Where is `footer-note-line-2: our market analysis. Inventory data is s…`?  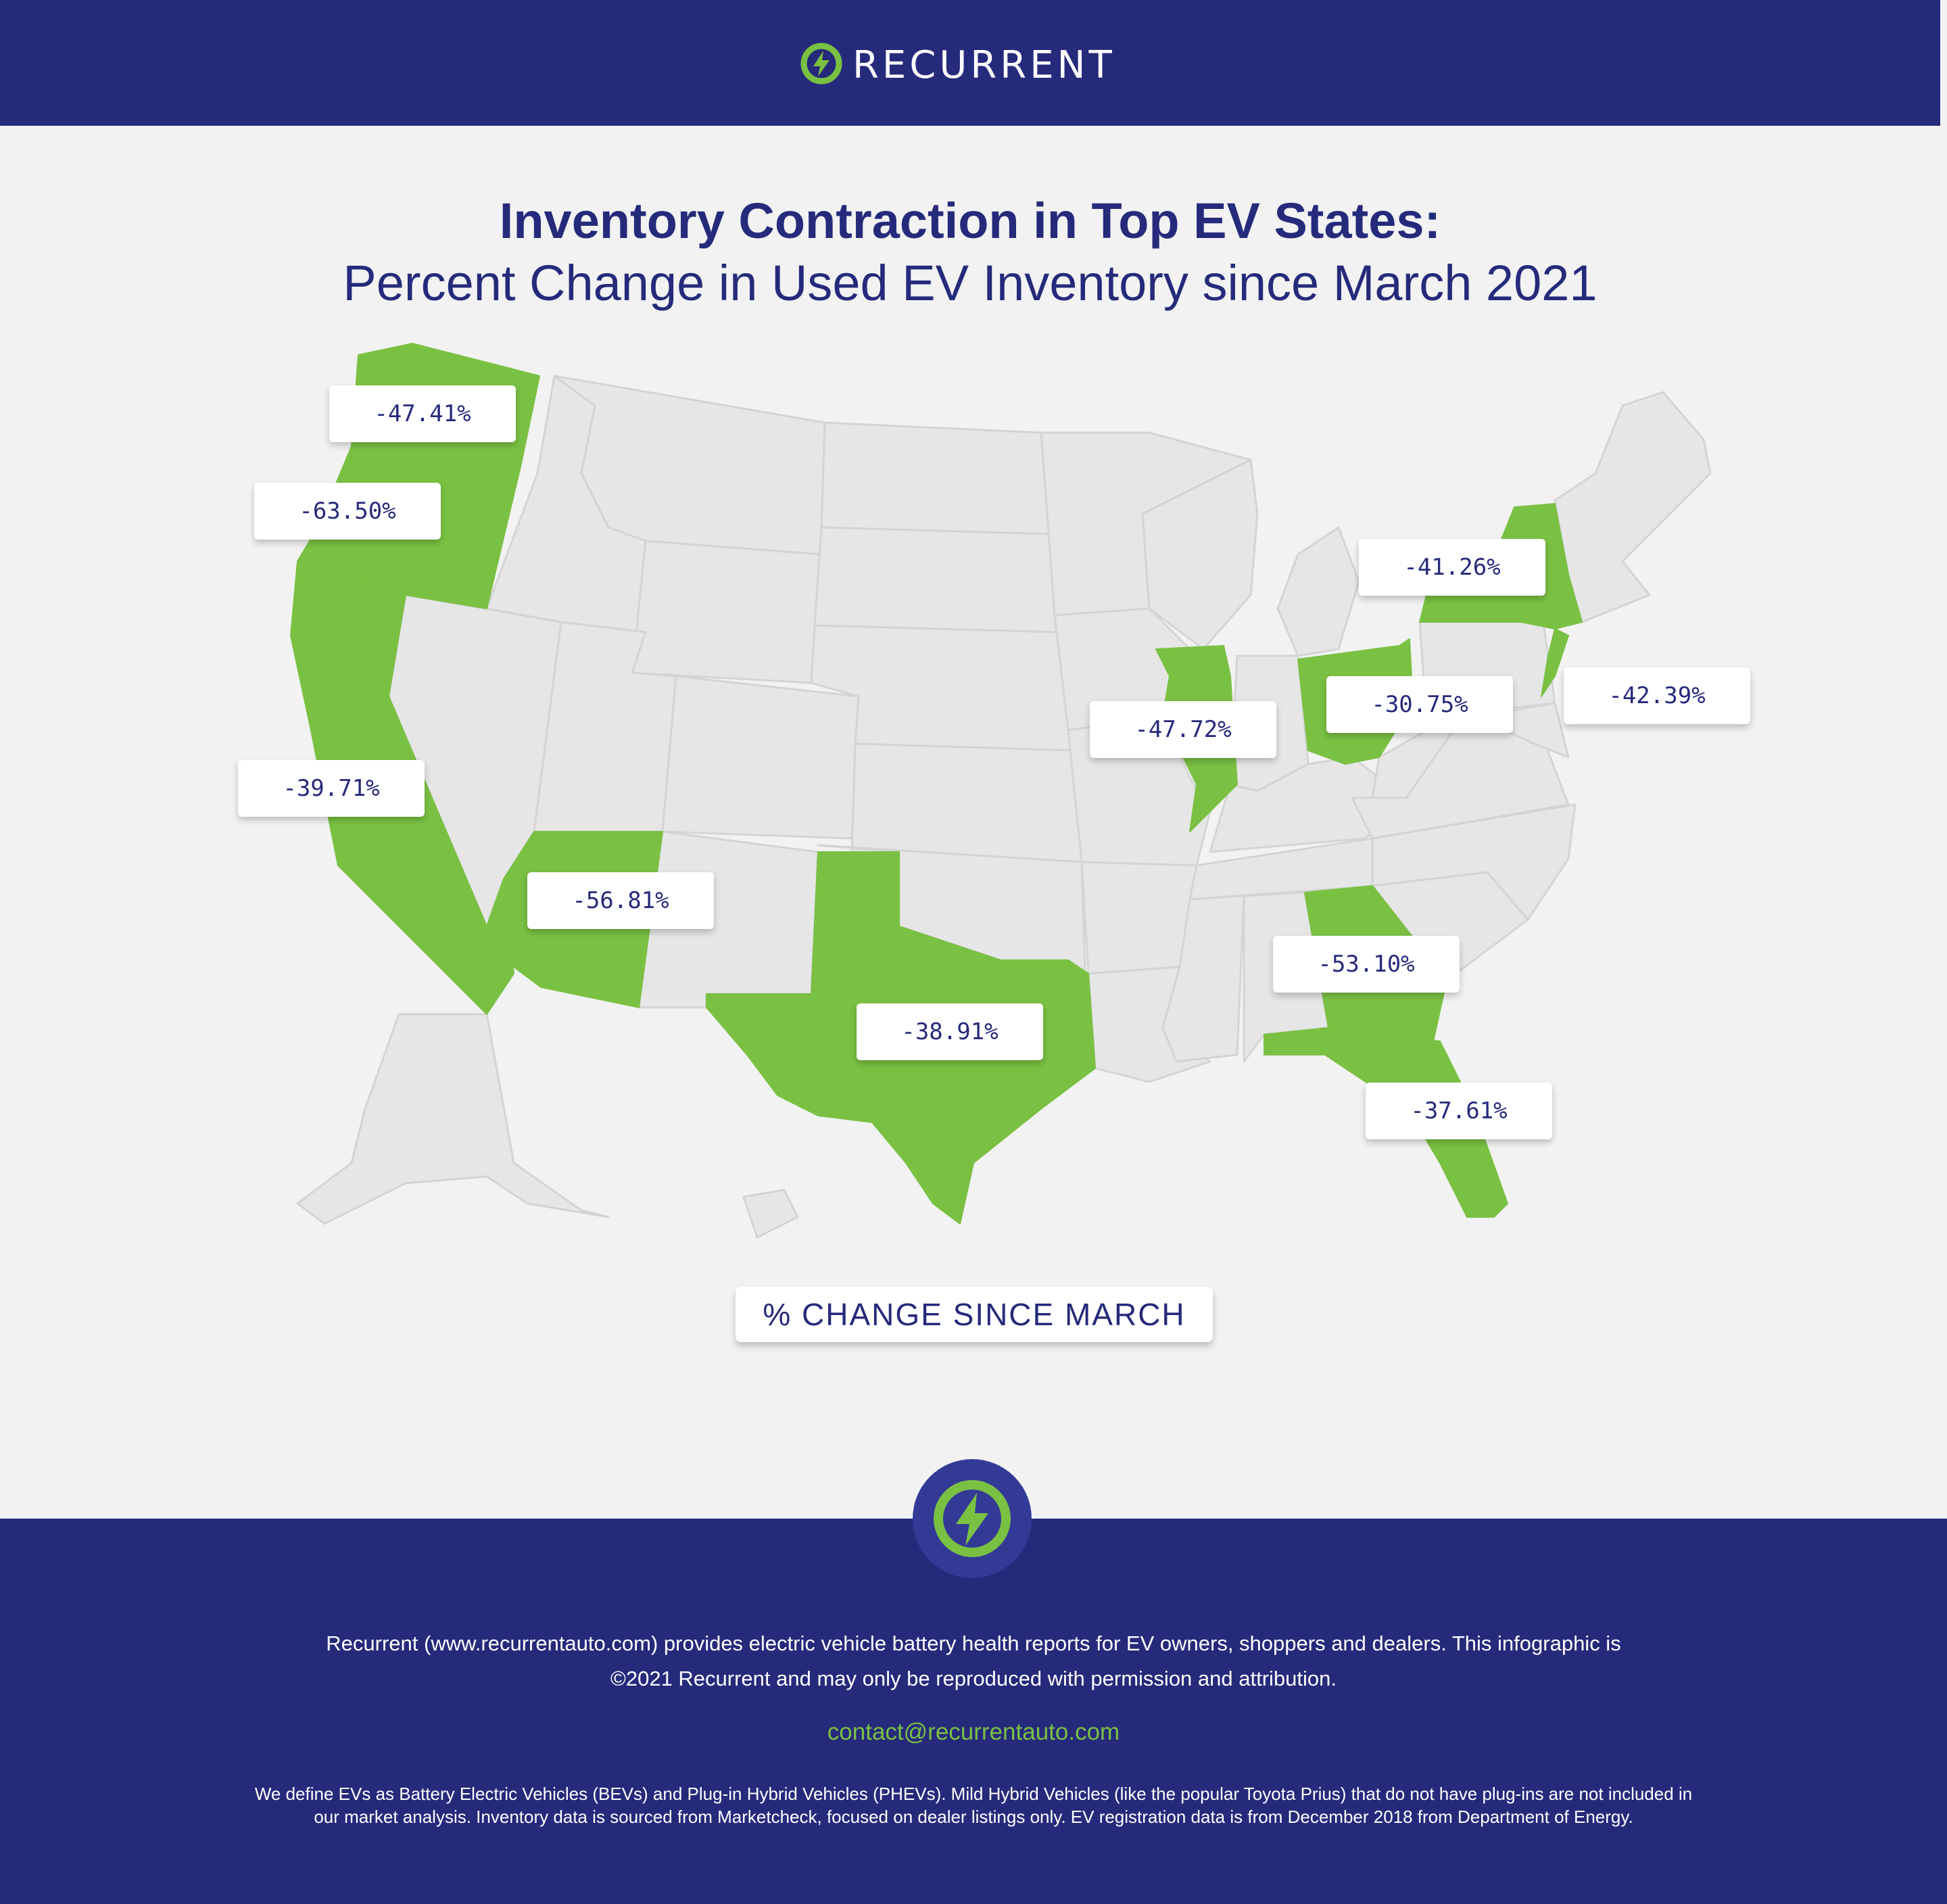
footer-note-line-2: our market analysis. Inventory data is s… is located at coordinates (973, 1817).